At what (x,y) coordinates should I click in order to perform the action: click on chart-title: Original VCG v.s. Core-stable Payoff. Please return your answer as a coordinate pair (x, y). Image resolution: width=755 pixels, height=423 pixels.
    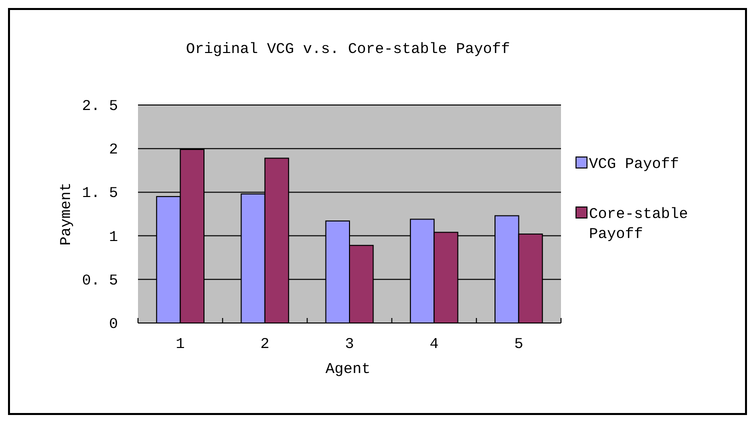
    Looking at the image, I should click on (348, 49).